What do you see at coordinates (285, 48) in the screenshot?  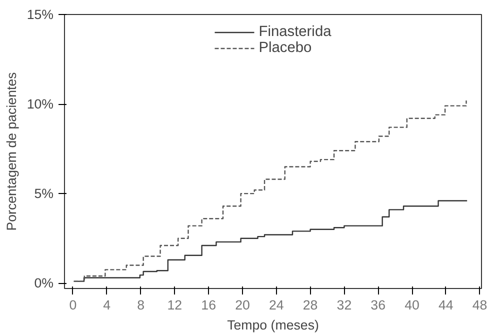 I see `legend-label: Placebo` at bounding box center [285, 48].